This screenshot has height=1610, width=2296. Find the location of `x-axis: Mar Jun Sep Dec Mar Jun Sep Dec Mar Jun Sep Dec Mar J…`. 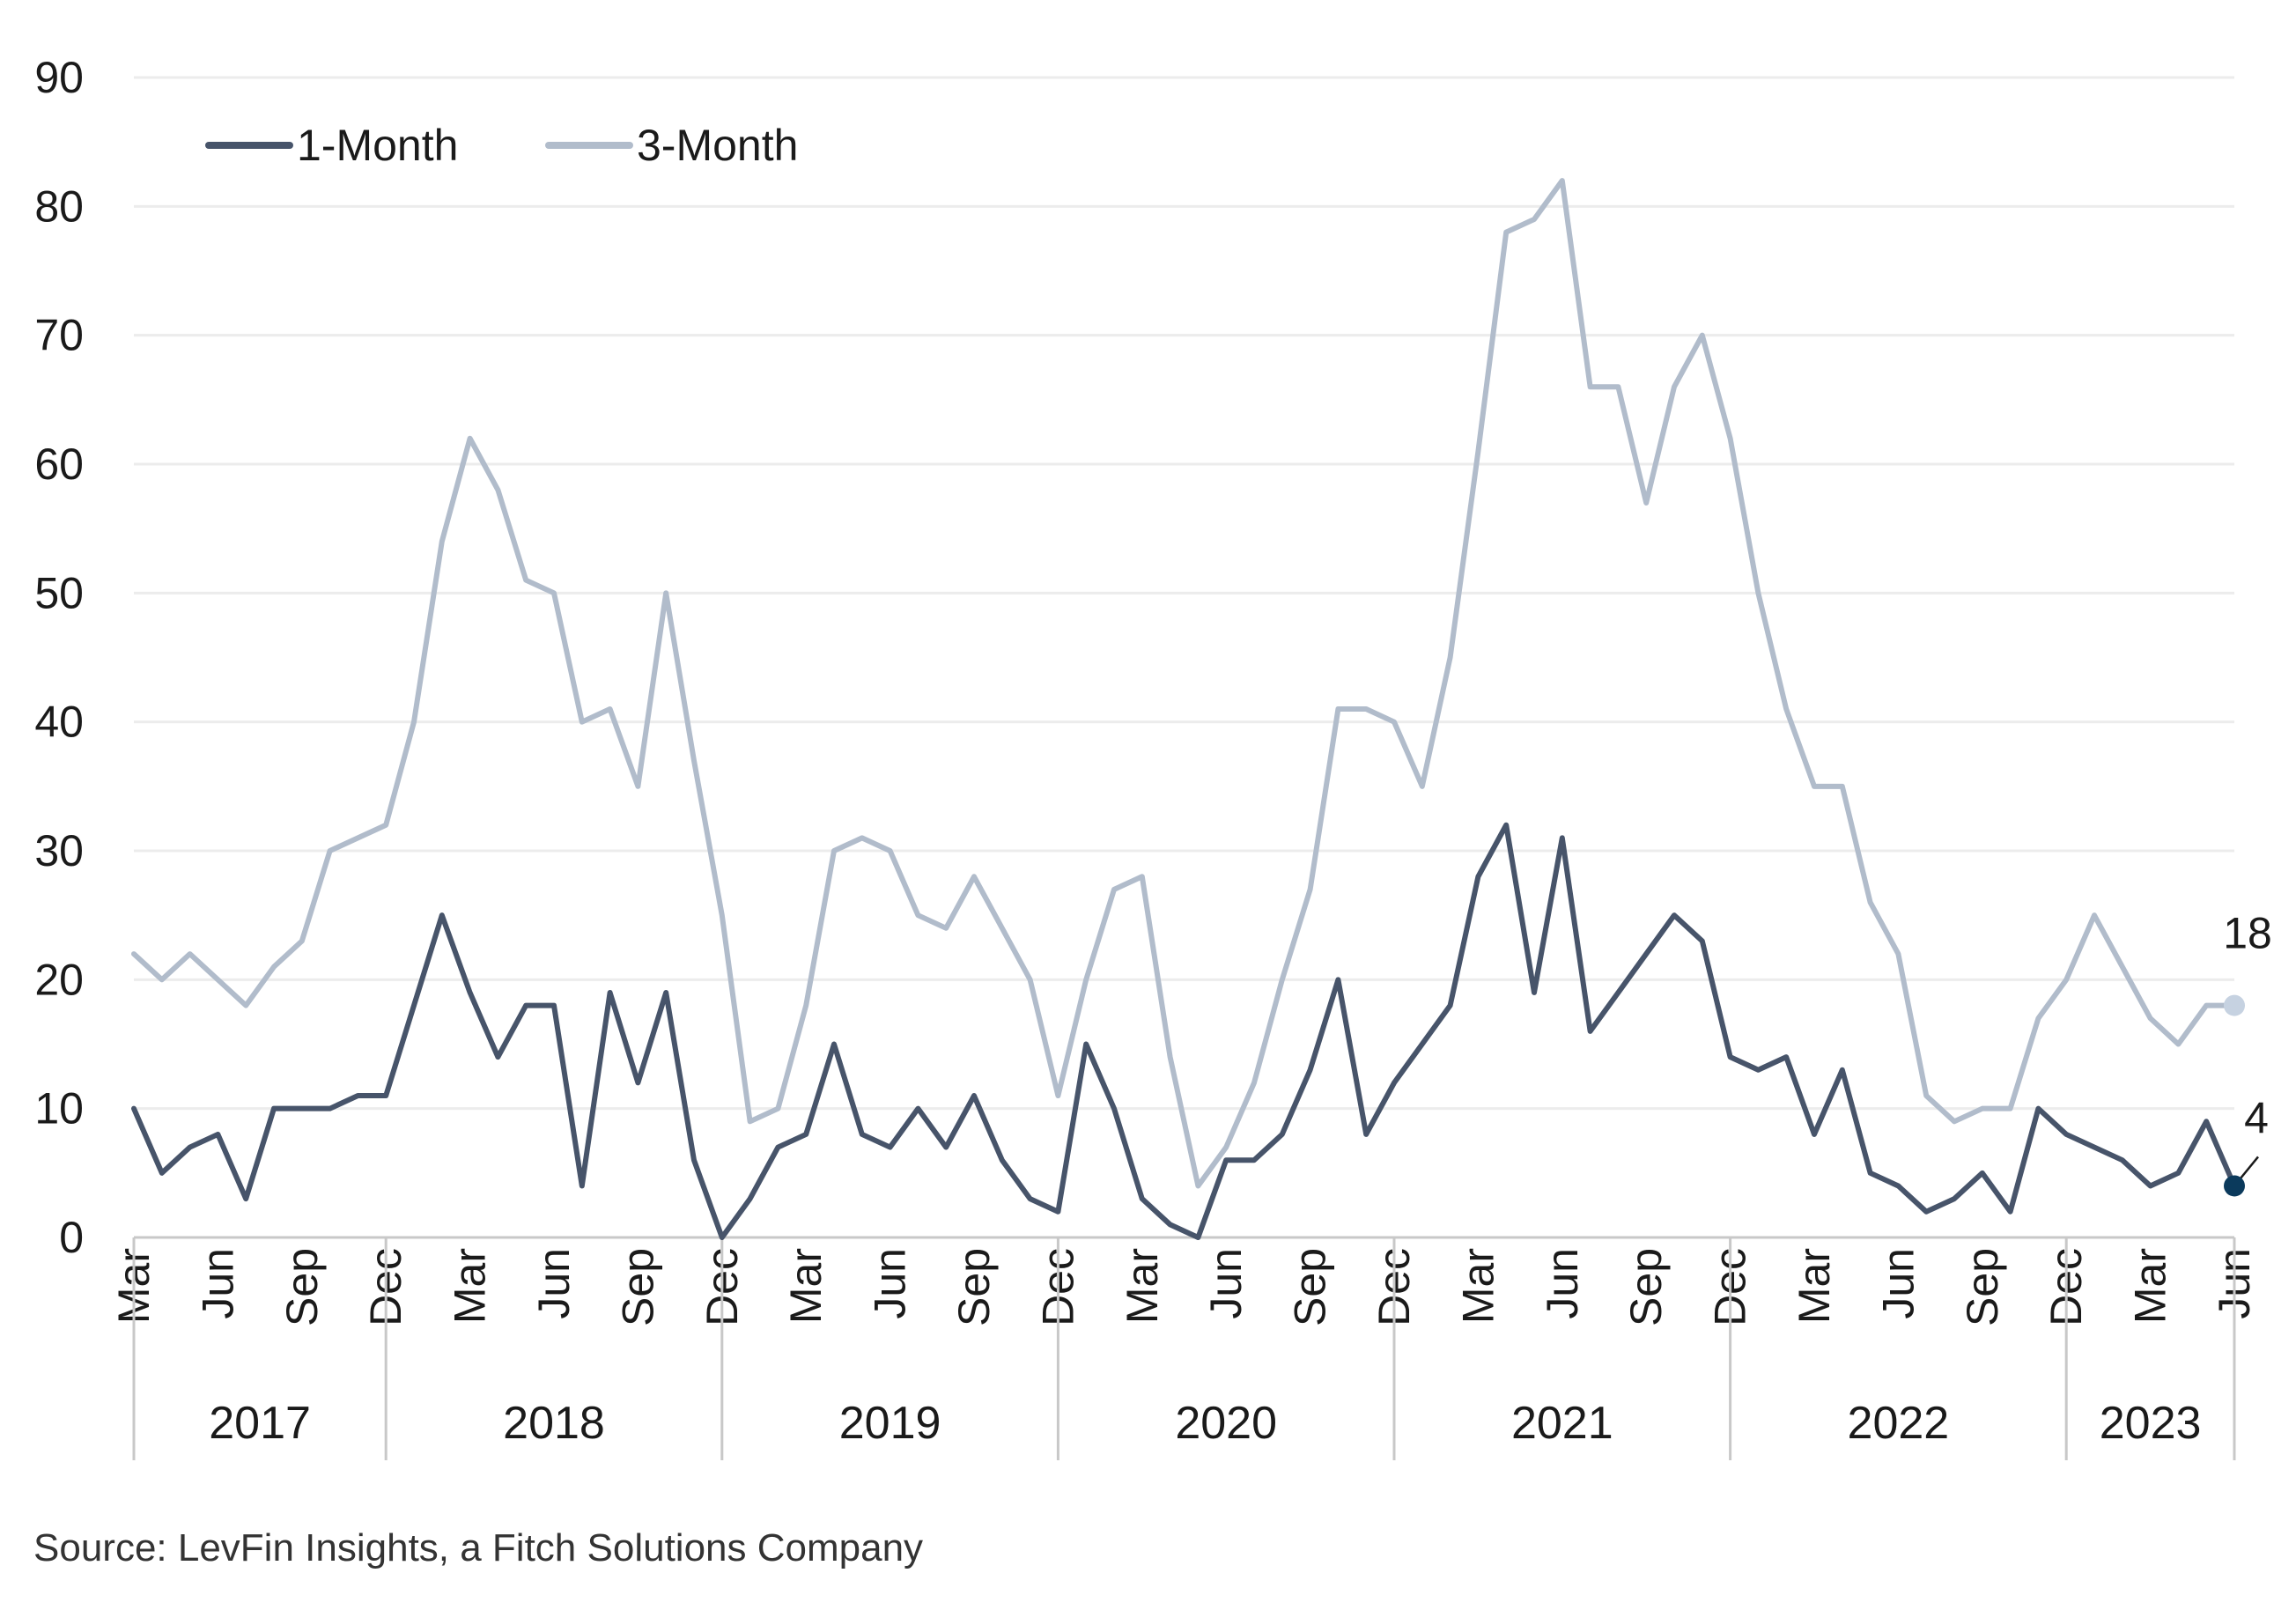

x-axis: Mar Jun Sep Dec Mar Jun Sep Dec Mar Jun Sep Dec Mar J… is located at coordinates (1184, 1348).